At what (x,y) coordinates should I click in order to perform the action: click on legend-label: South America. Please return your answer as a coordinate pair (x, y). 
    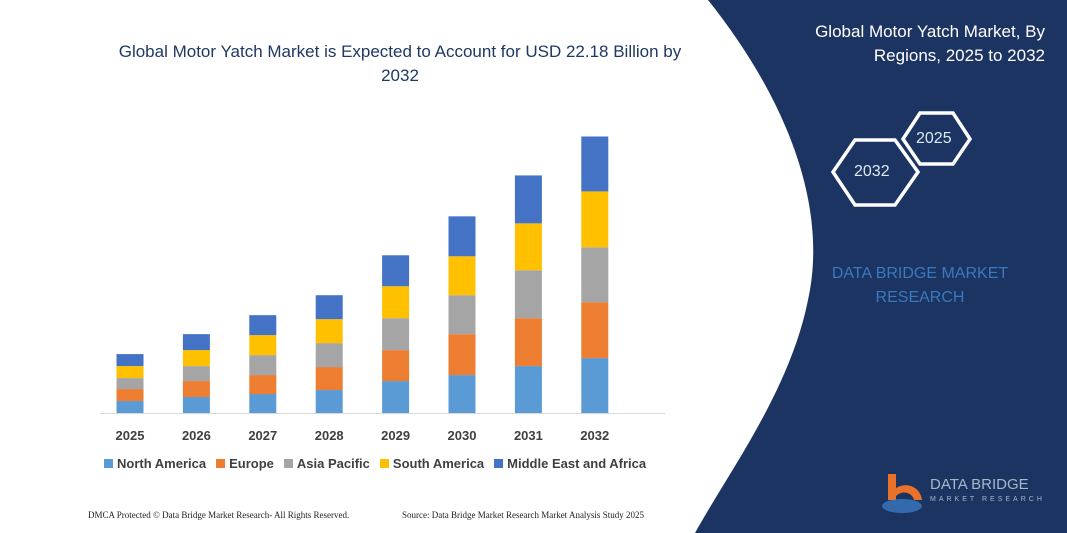
    Looking at the image, I should click on (438, 463).